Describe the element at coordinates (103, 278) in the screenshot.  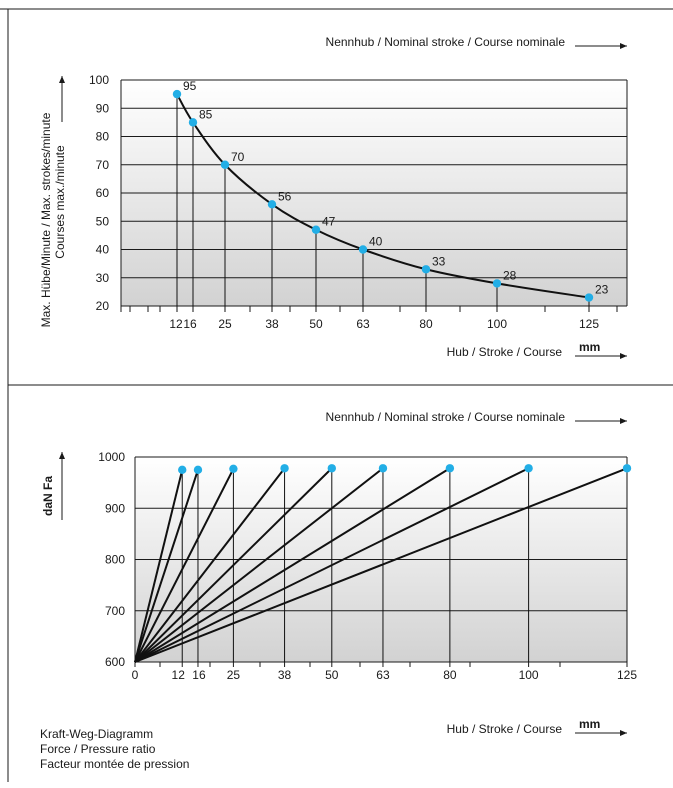
I see `top-y-tick-label: 30` at that location.